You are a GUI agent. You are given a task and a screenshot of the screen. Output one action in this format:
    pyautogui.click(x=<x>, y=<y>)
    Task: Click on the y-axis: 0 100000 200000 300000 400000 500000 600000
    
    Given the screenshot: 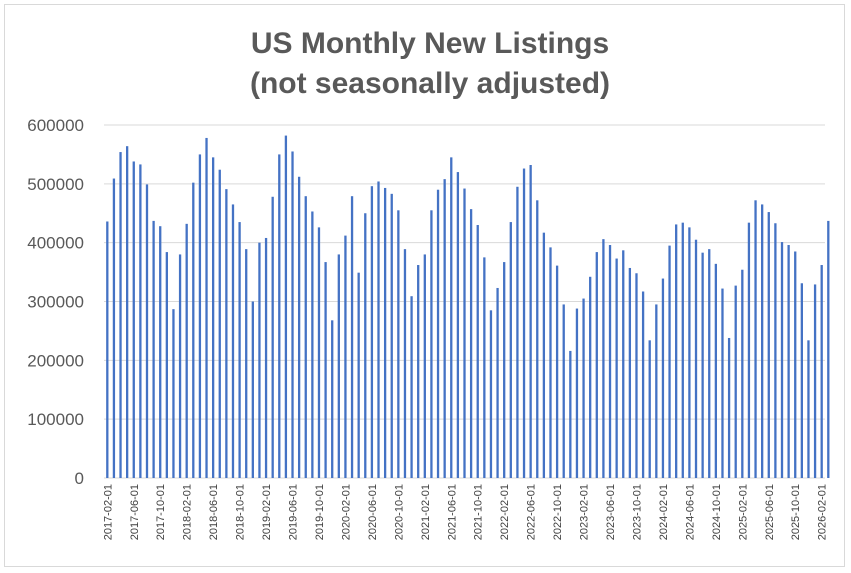 What is the action you would take?
    pyautogui.click(x=55, y=302)
    